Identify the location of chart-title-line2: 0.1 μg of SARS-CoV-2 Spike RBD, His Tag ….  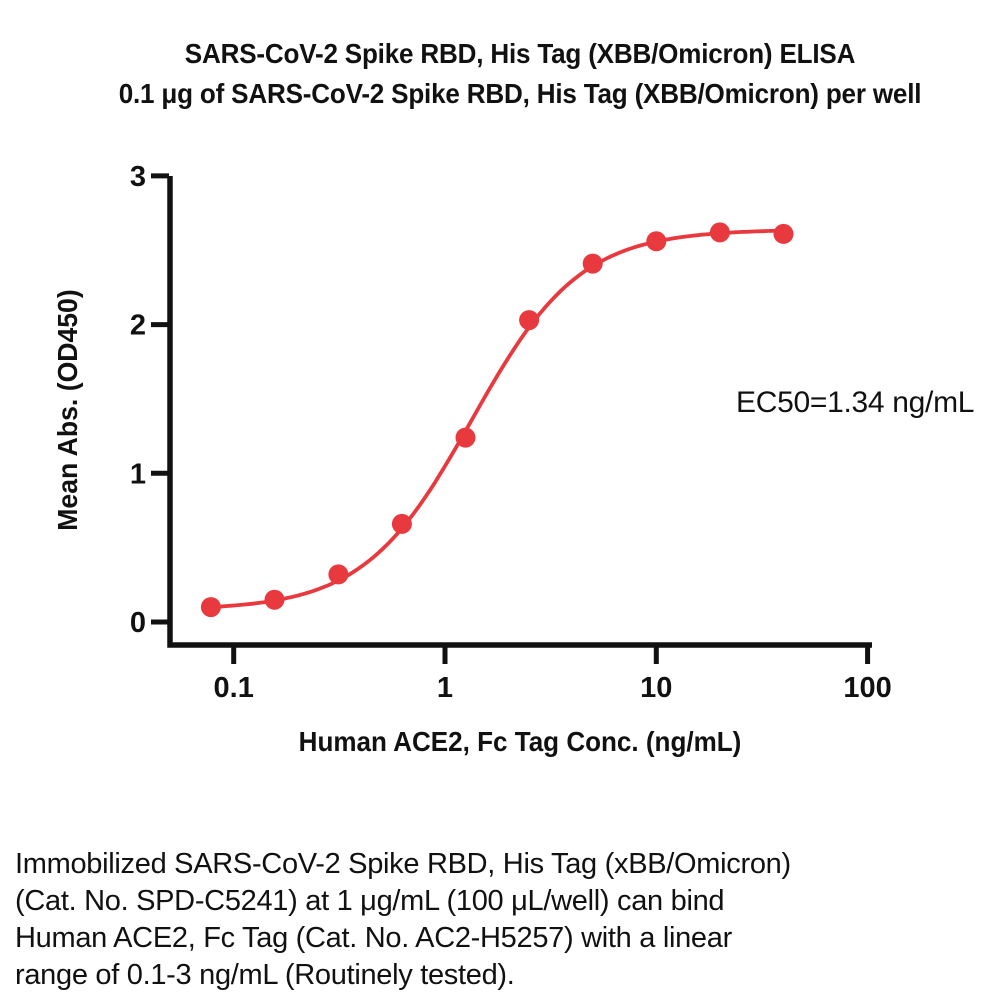
(520, 93).